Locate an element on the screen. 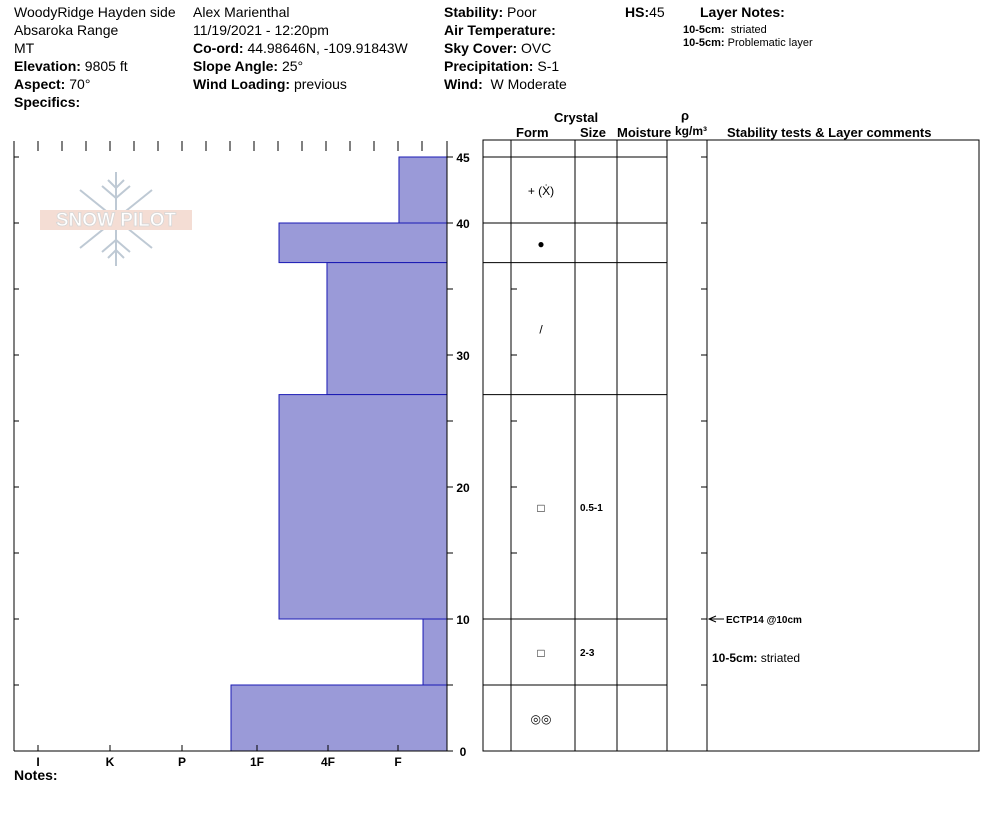  crystal-form-symbol: ◎◎ is located at coordinates (541, 719).